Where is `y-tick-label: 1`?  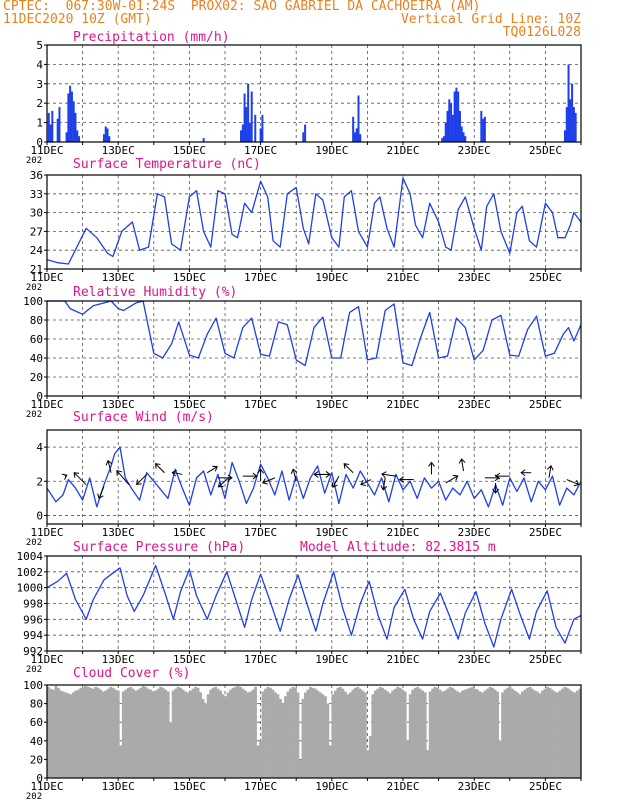 y-tick-label: 1 is located at coordinates (39, 123).